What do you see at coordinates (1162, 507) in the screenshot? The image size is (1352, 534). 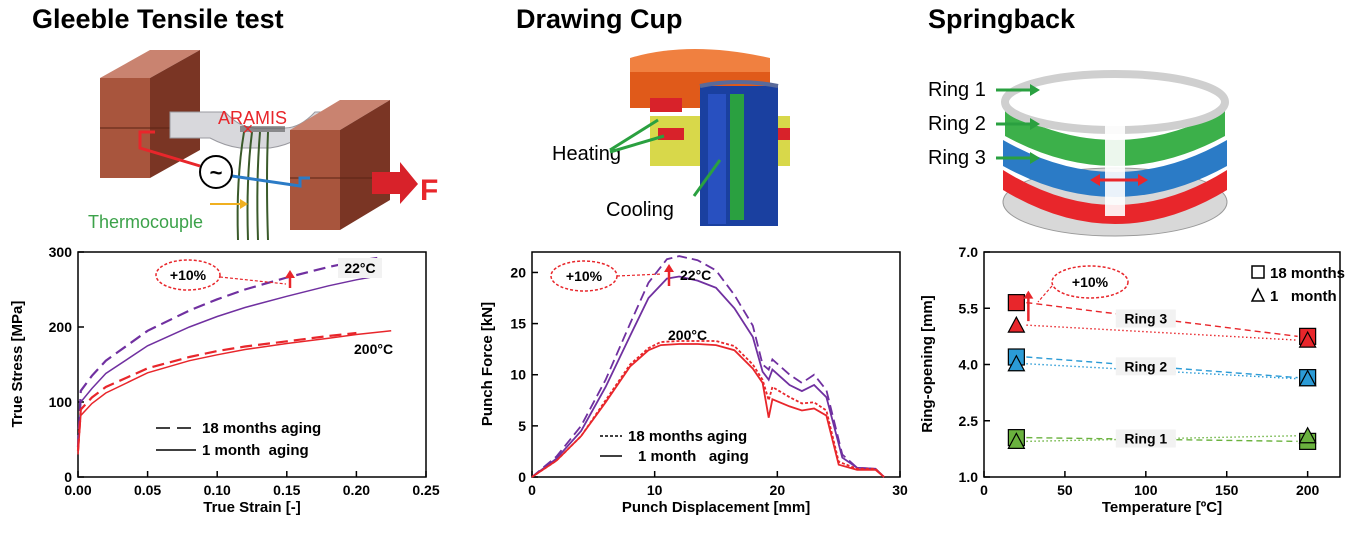 I see `x-axis-label: Temperature [ºC]` at bounding box center [1162, 507].